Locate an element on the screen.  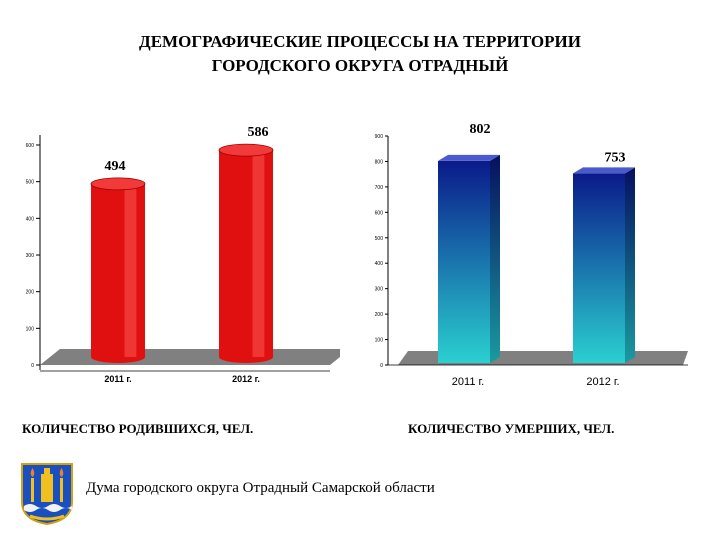
deaths-y-tick-label: 100 is located at coordinates (379, 341).